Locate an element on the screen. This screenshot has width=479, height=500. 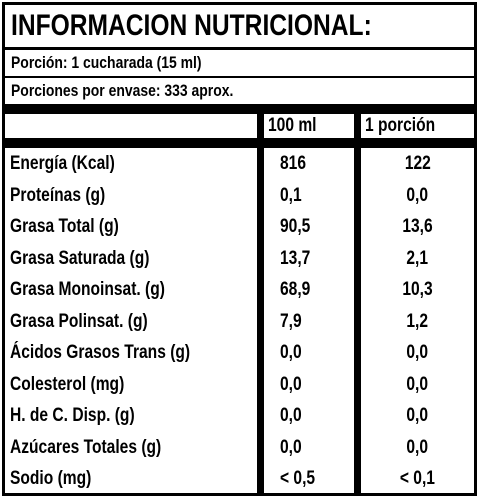
column-label: 1 porción is located at coordinates (417, 126).